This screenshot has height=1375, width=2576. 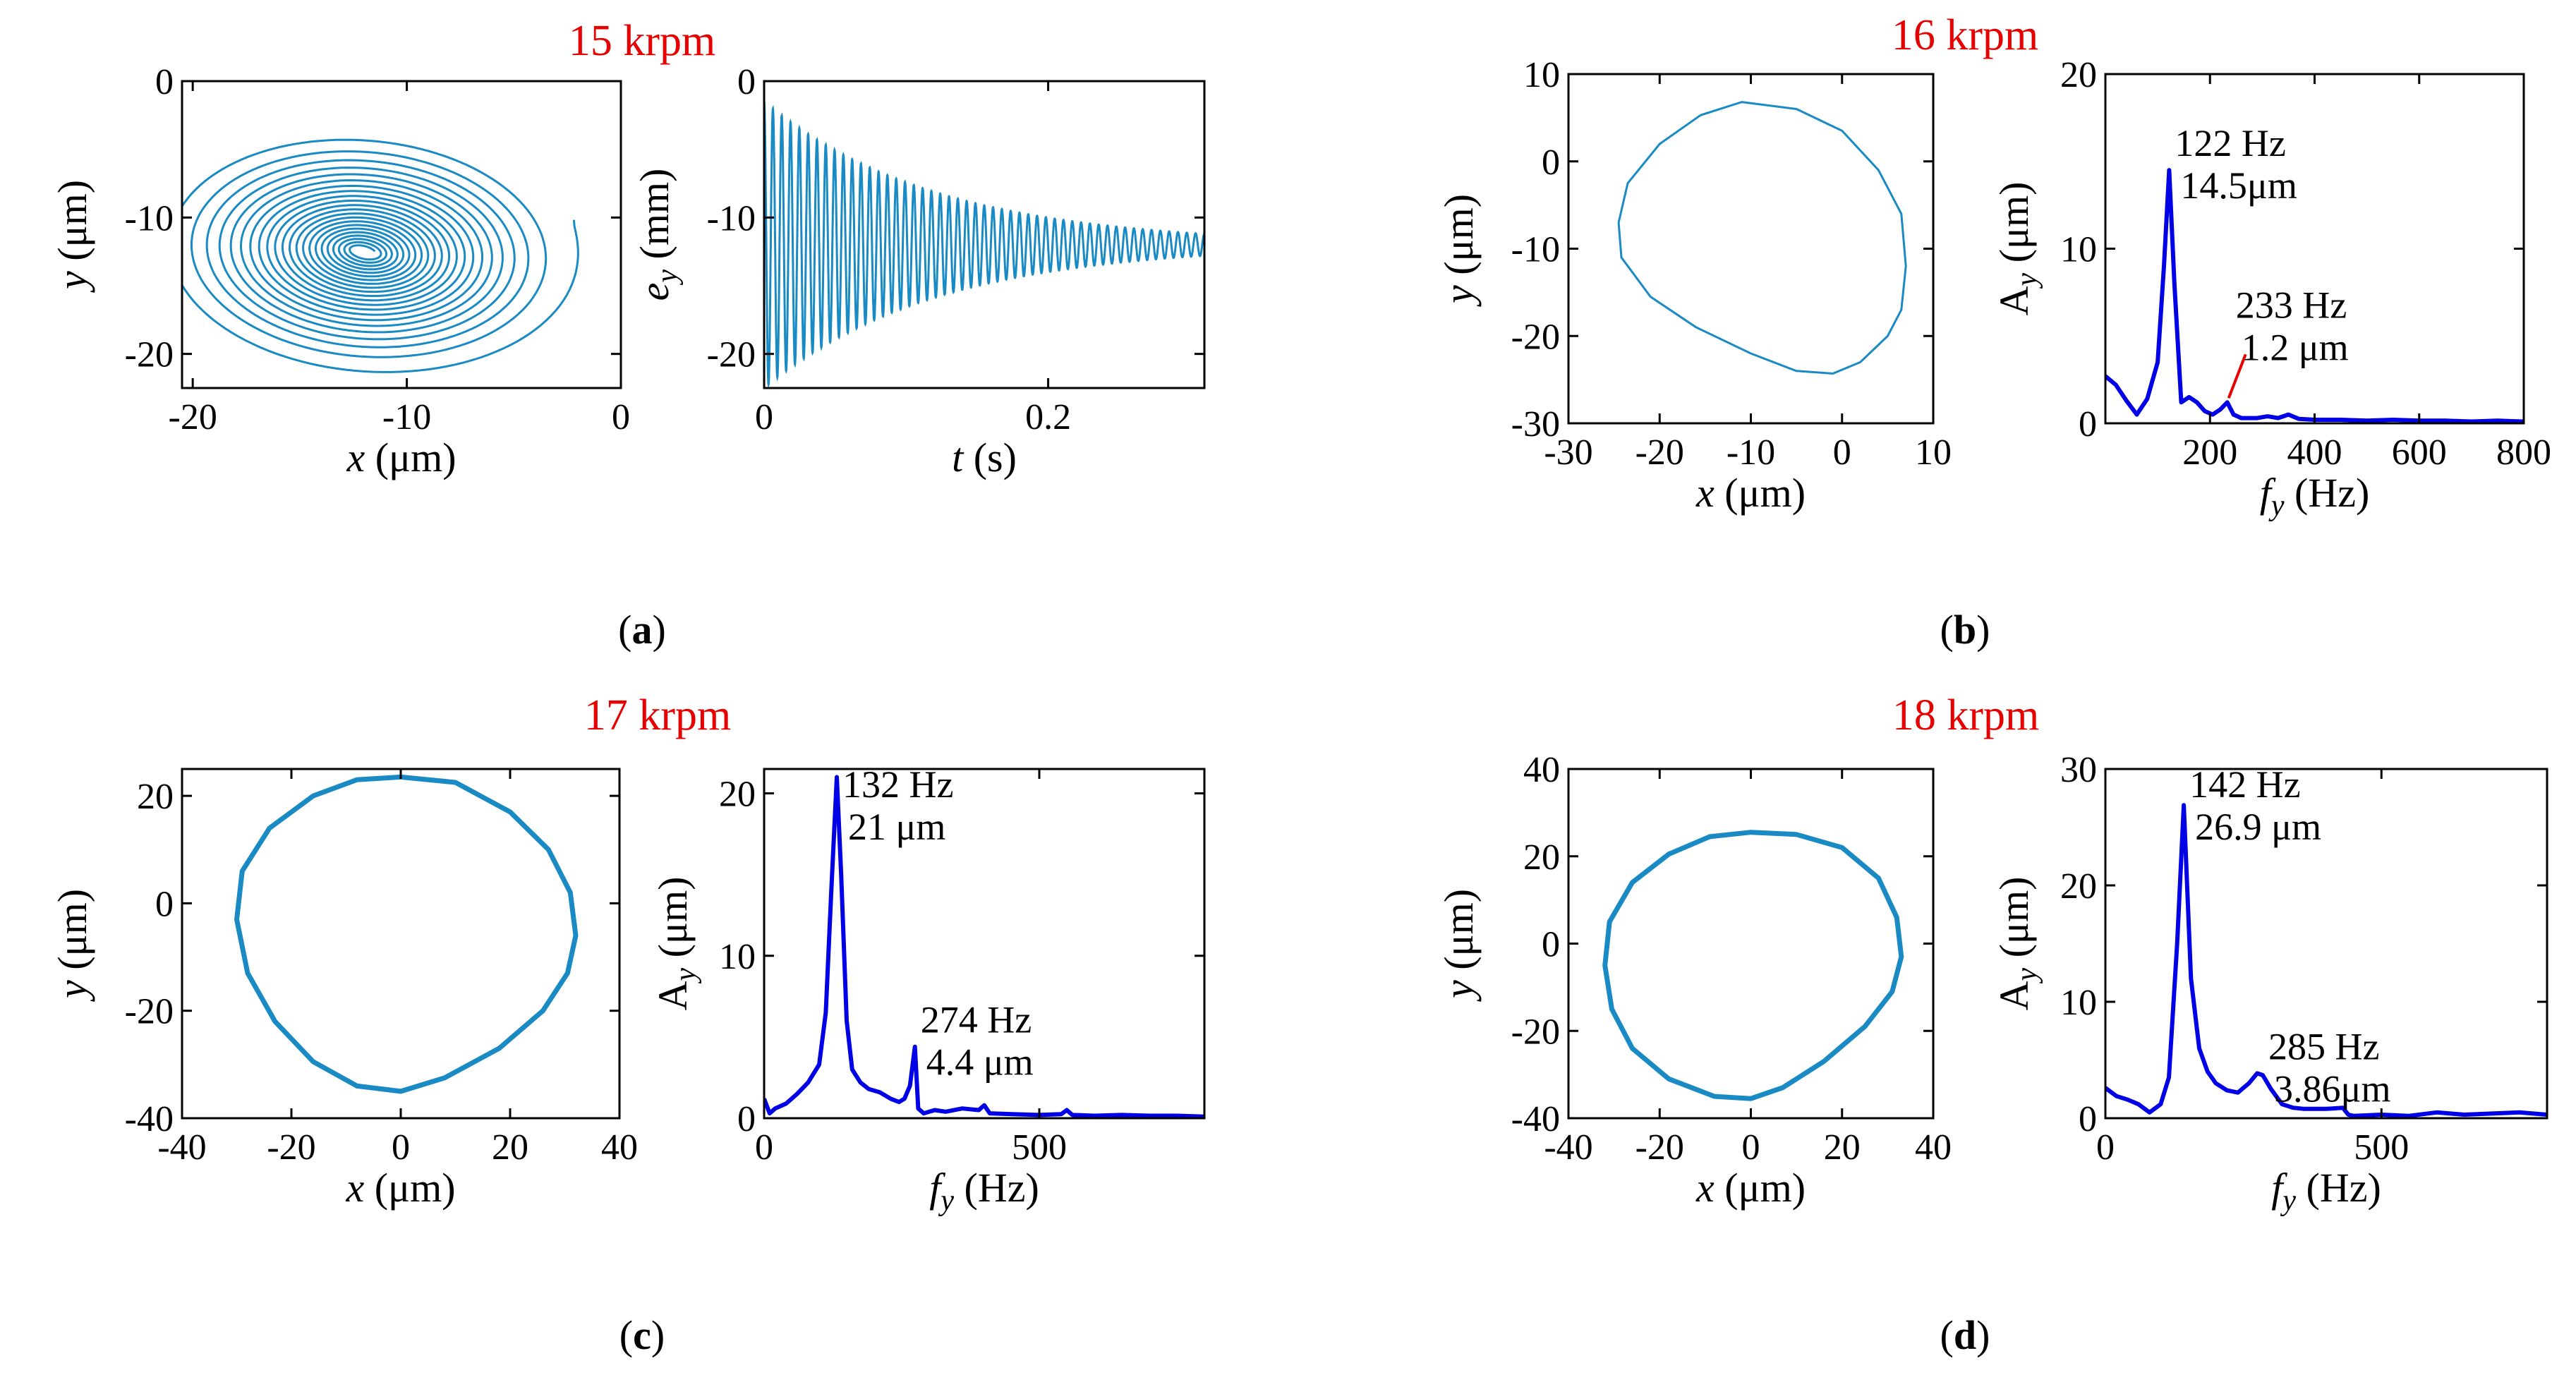 I want to click on y-axis-var: e, so click(x=654, y=292).